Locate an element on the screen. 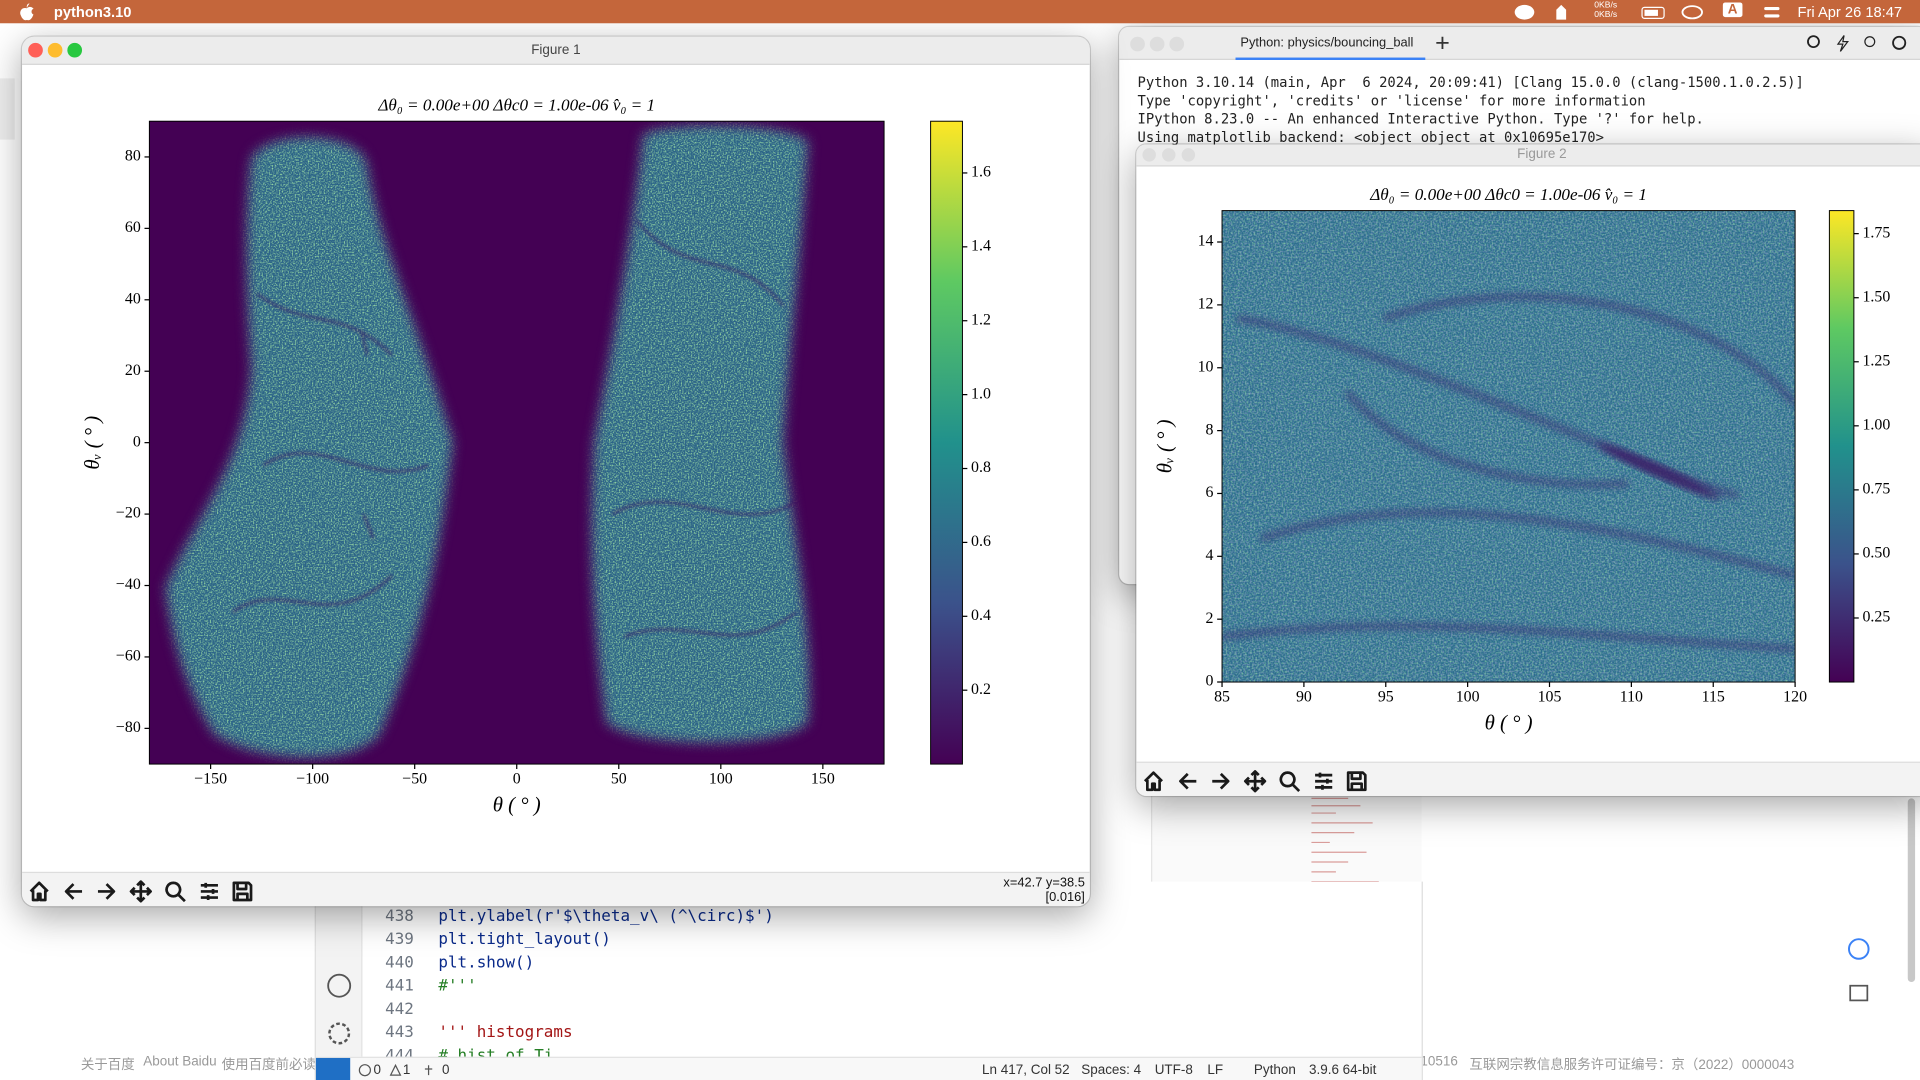  figure-toolbar: x=42.7 y=38.5 [0.016] is located at coordinates (556, 889).